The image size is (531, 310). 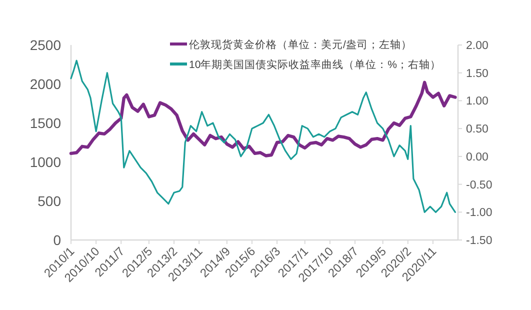 I want to click on y2-tick-label: -1.00, so click(x=479, y=213).